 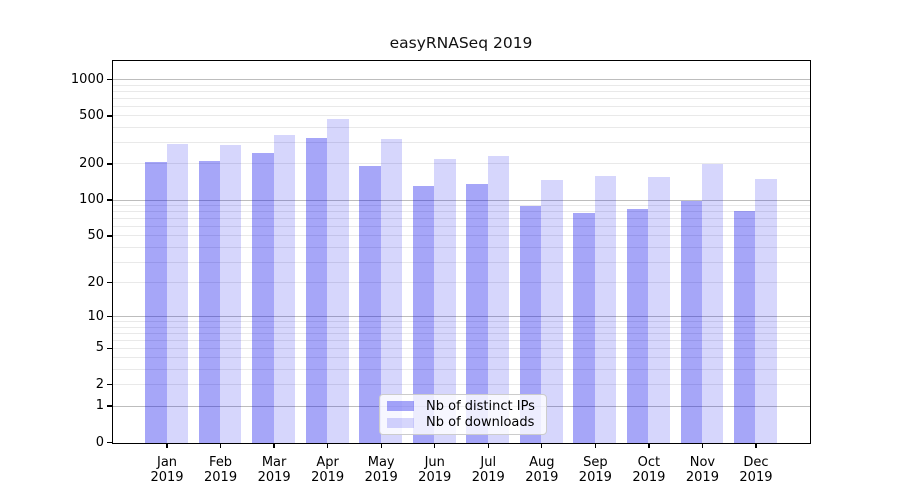 What do you see at coordinates (712, 303) in the screenshot?
I see `bar-downloads-nov` at bounding box center [712, 303].